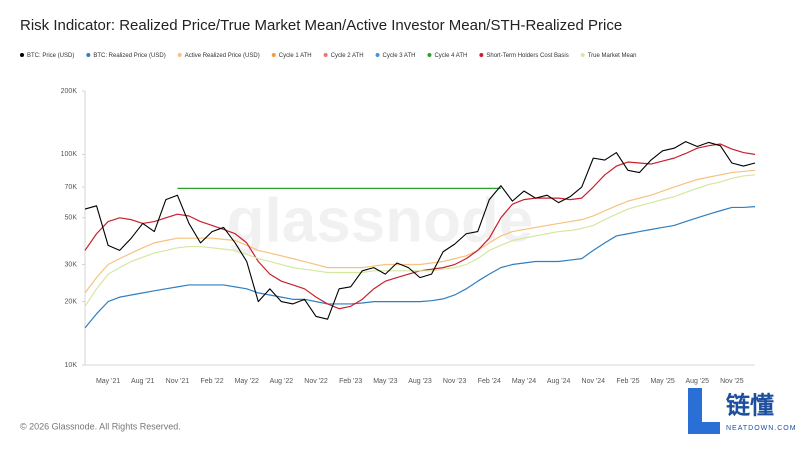  Describe the element at coordinates (108, 381) in the screenshot. I see `x-tick-label: May '21` at that location.